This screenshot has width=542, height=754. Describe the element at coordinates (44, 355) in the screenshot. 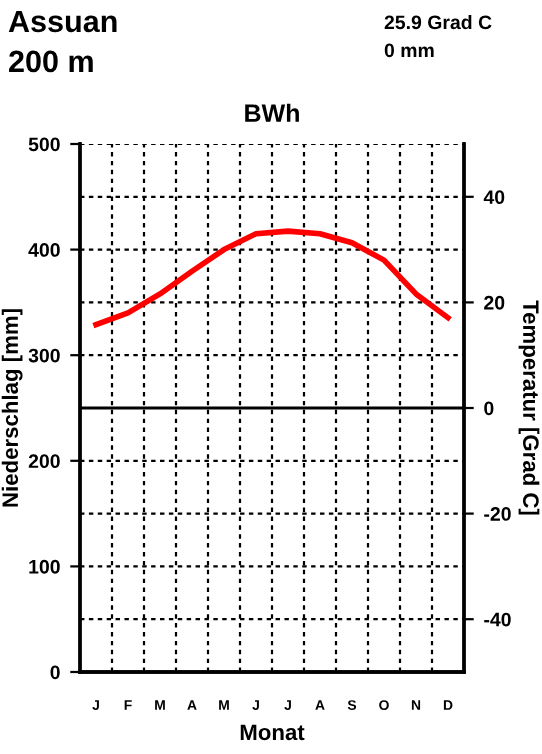

I see `y-tick-label: 300` at that location.